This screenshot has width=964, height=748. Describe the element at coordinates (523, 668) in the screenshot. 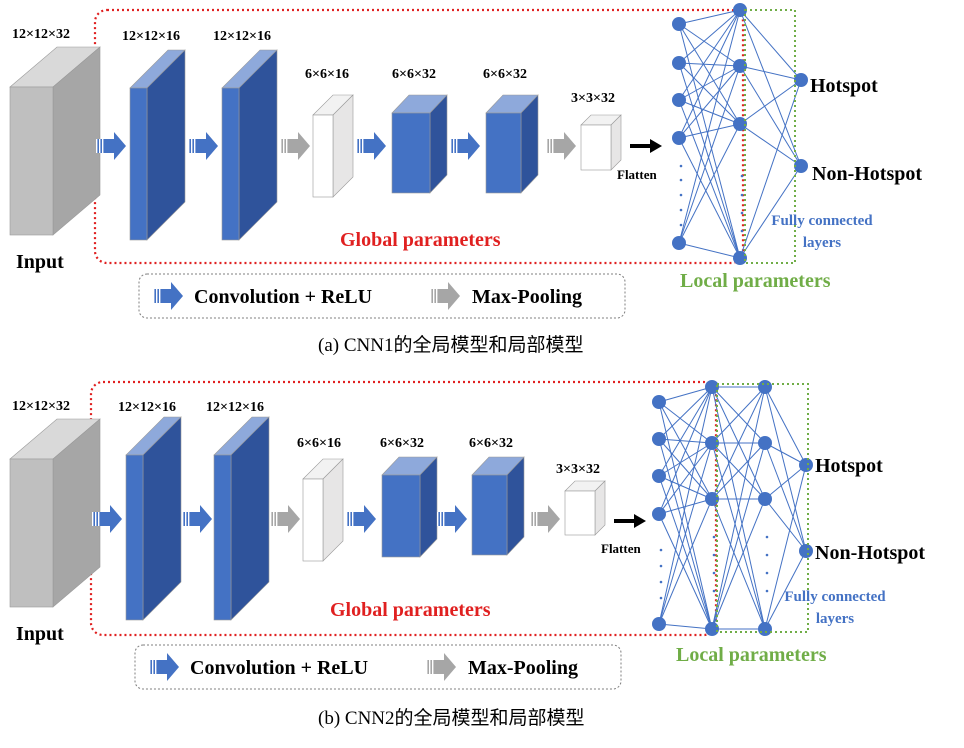

I see `legend-pool-label: Max-Pooling` at that location.